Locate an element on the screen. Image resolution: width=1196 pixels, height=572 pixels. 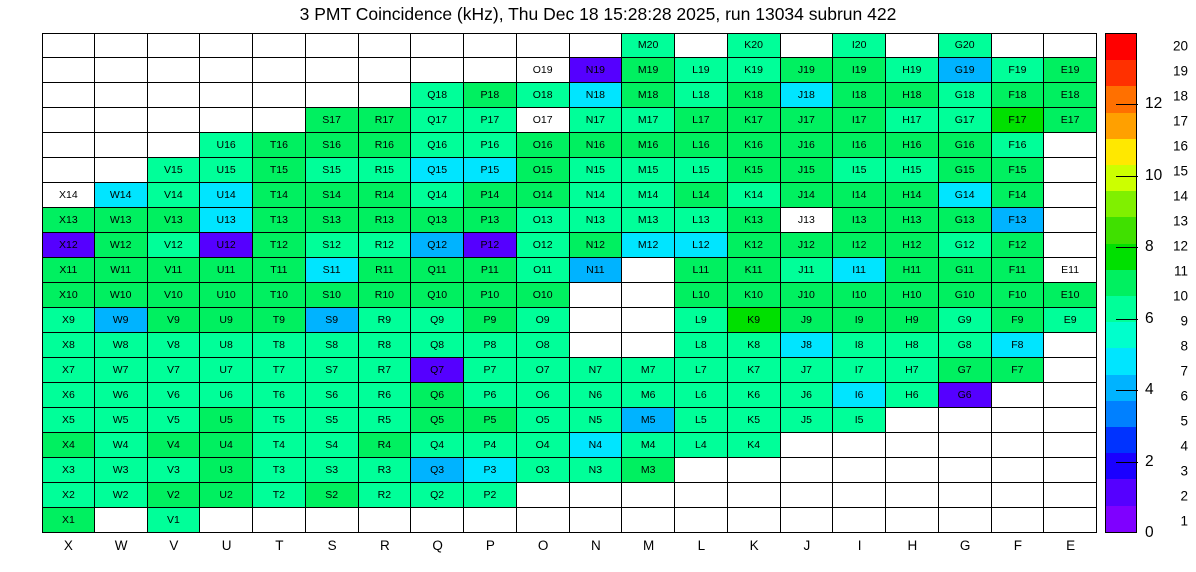
heatmap-cell: O15 is located at coordinates (543, 170).